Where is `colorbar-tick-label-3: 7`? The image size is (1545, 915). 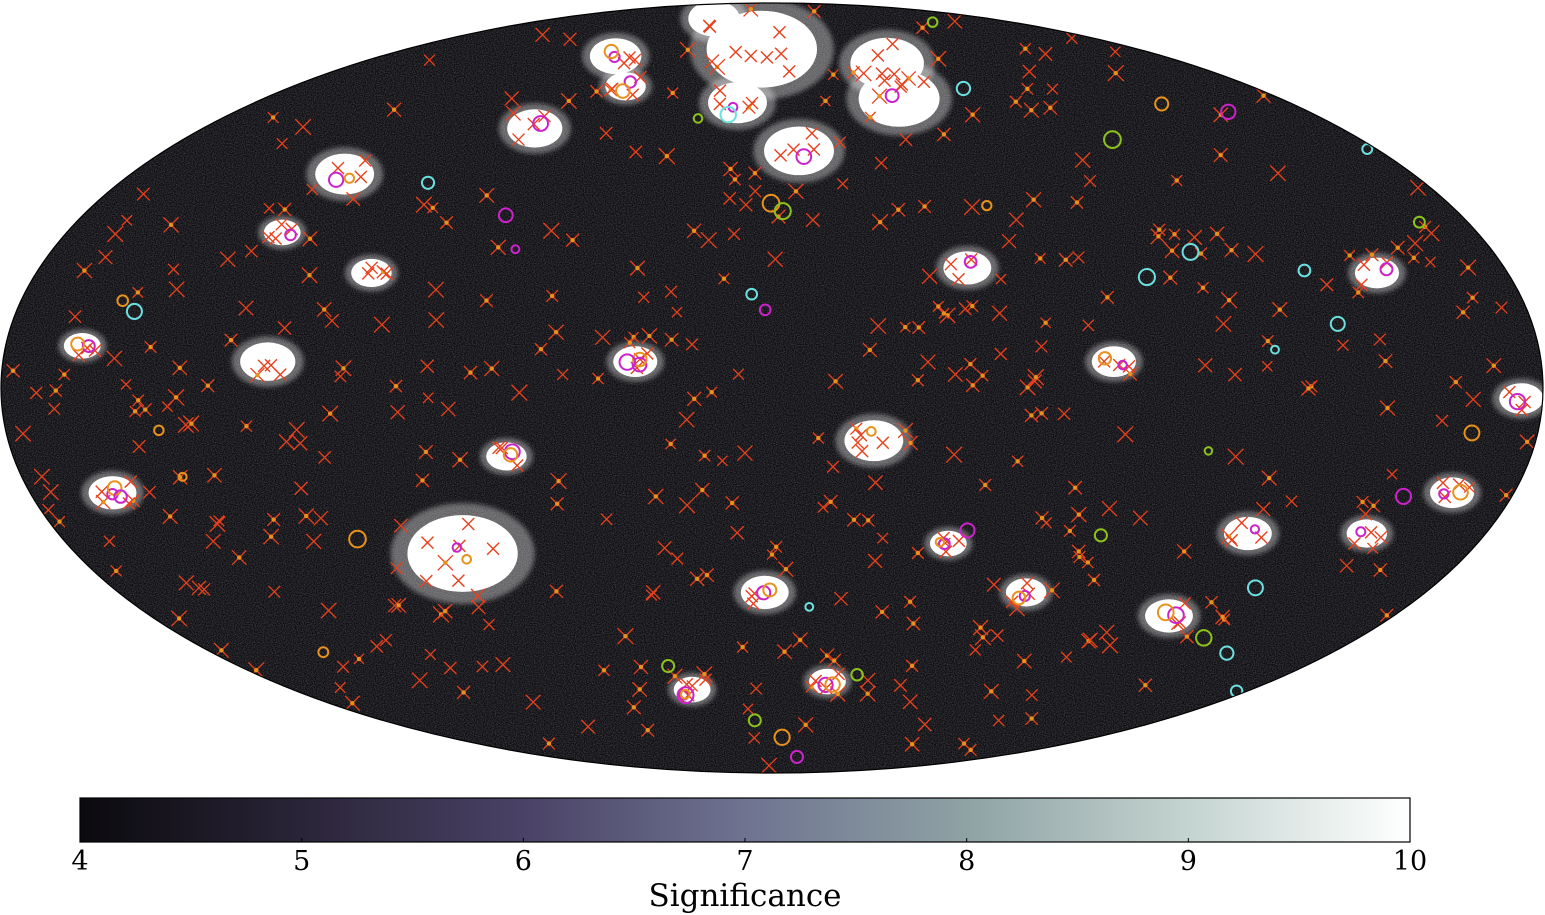
colorbar-tick-label-3: 7 is located at coordinates (744, 861).